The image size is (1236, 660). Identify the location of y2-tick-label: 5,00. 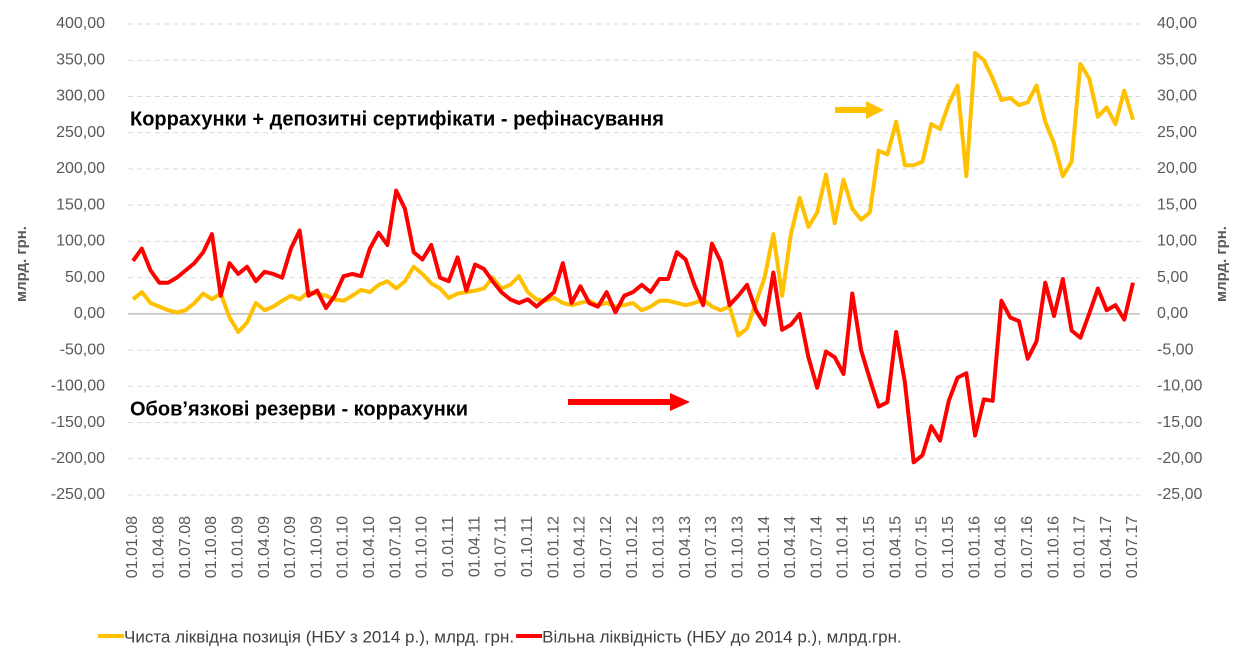
(1172, 277).